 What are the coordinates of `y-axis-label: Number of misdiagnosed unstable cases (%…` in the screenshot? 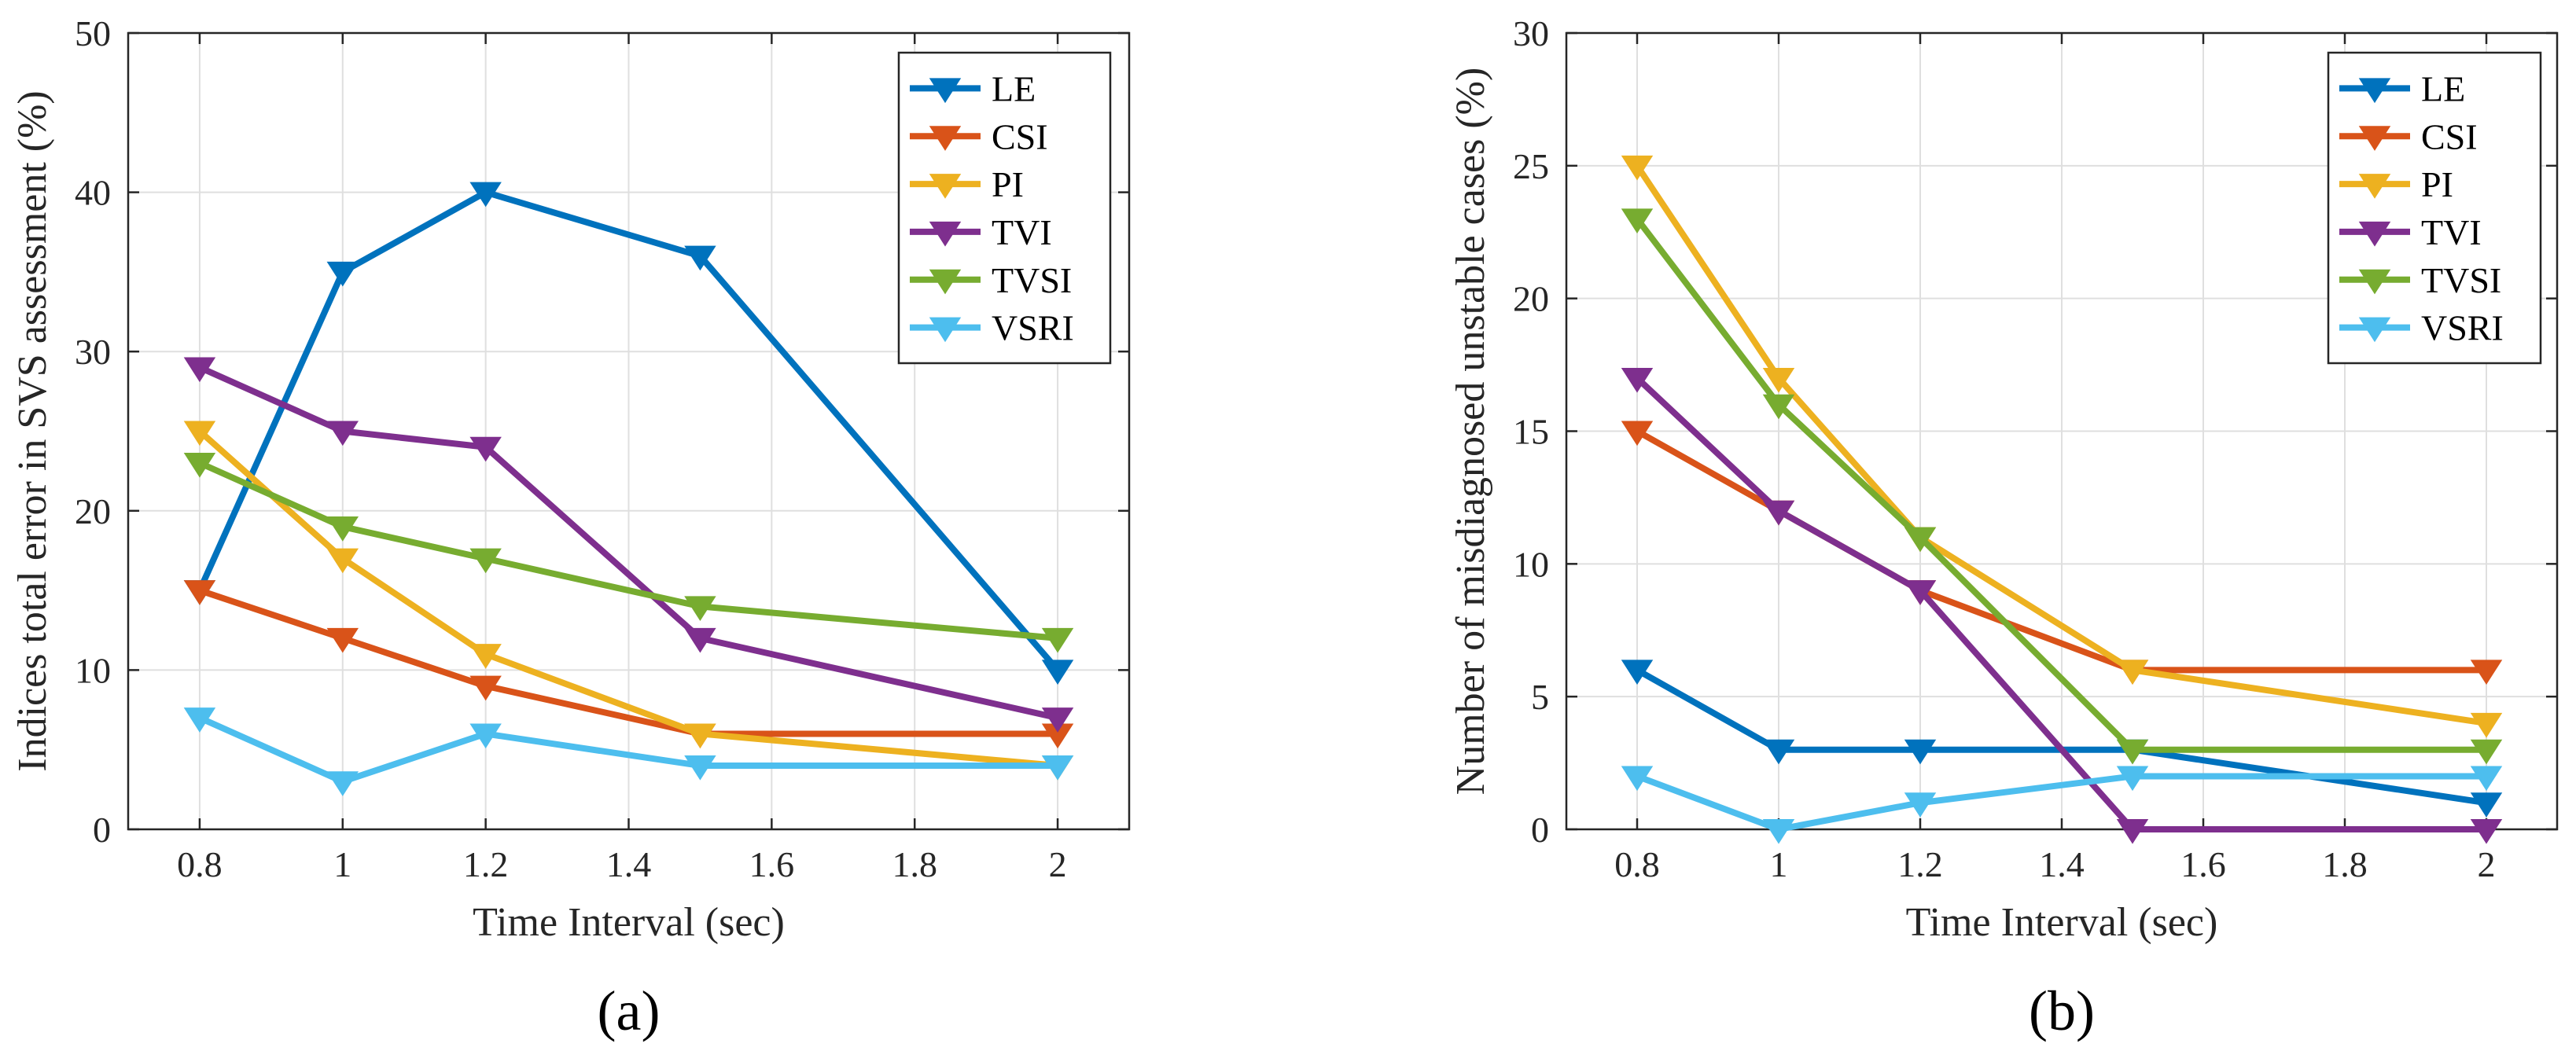 It's located at (1470, 432).